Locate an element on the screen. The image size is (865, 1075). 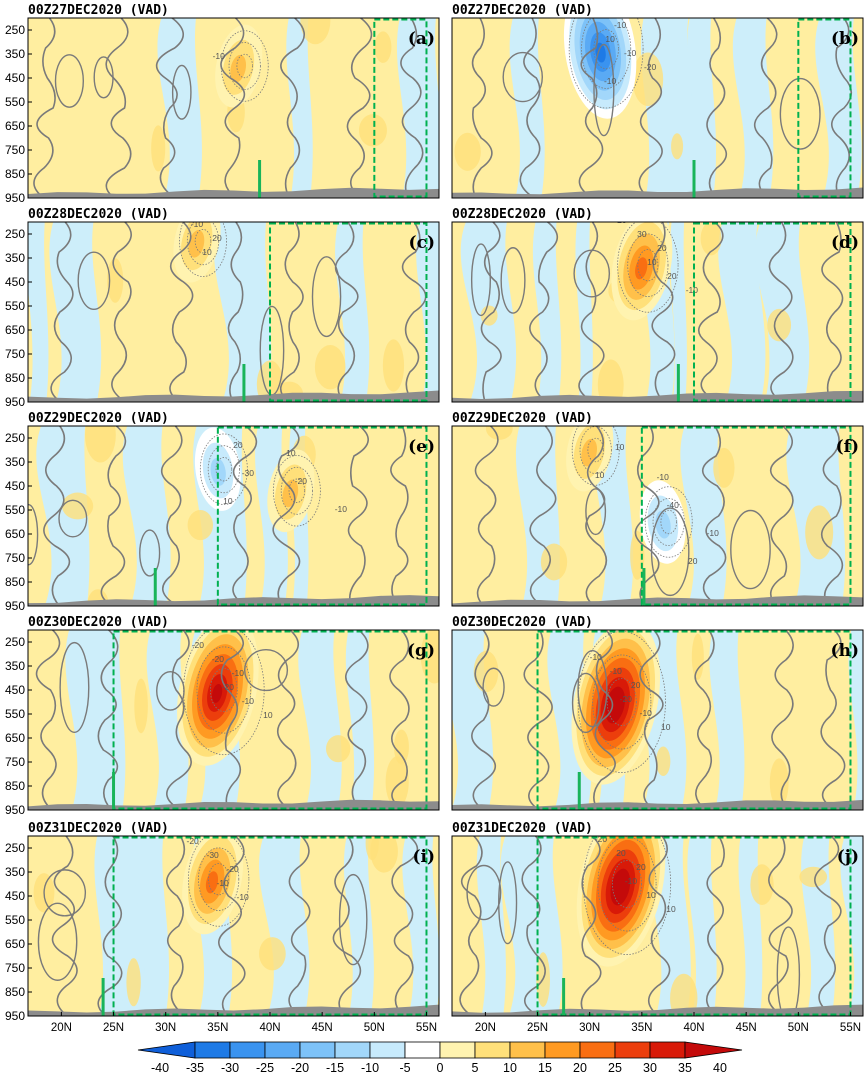
panel-label: (a) is located at coordinates (421, 39).